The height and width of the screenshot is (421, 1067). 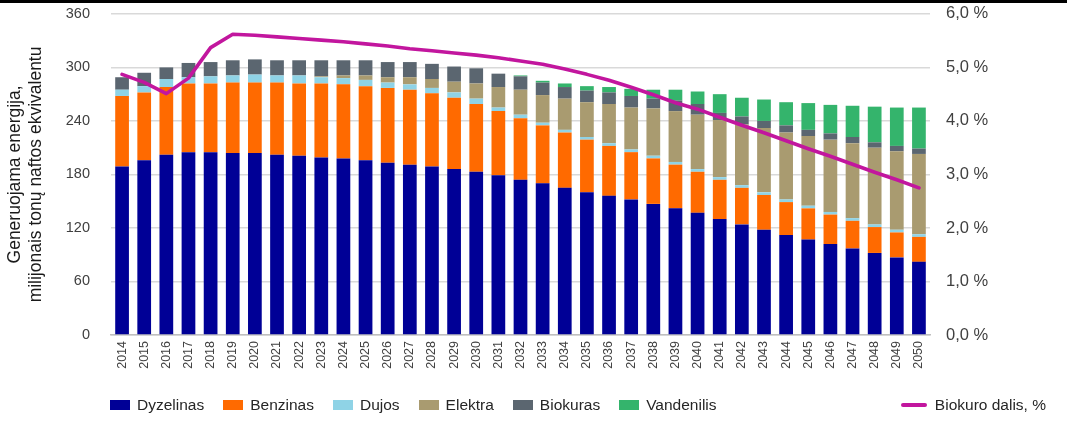 What do you see at coordinates (469, 405) in the screenshot?
I see `legend-label: Elektra` at bounding box center [469, 405].